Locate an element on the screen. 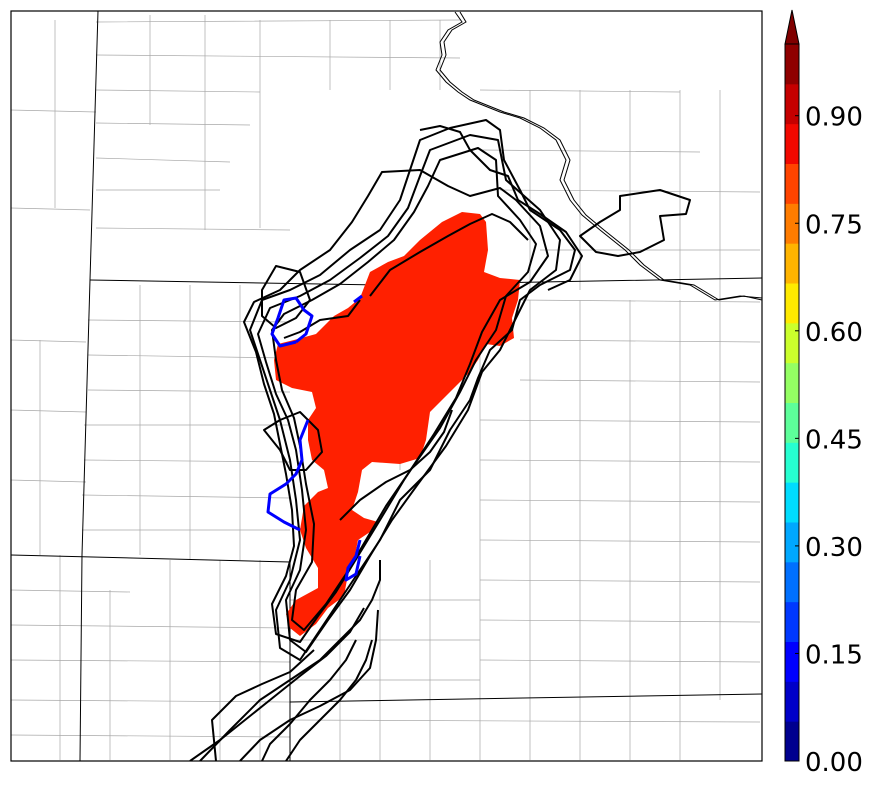  colorbar-outline is located at coordinates (792, 402).